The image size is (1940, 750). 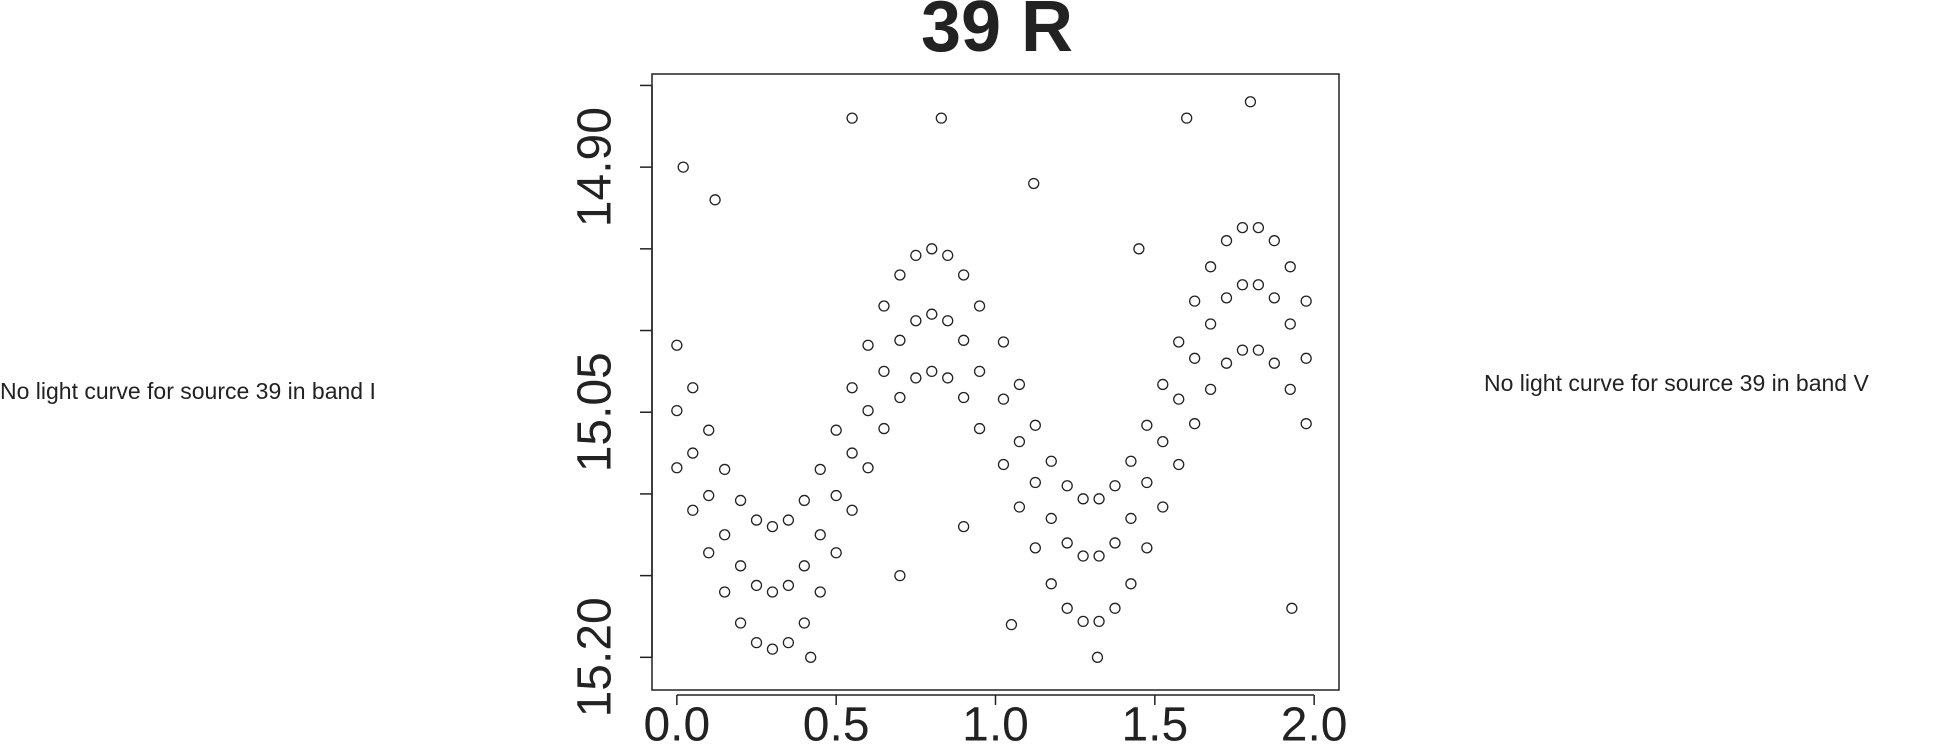 I want to click on y-tick-label: 15.05, so click(x=595, y=412).